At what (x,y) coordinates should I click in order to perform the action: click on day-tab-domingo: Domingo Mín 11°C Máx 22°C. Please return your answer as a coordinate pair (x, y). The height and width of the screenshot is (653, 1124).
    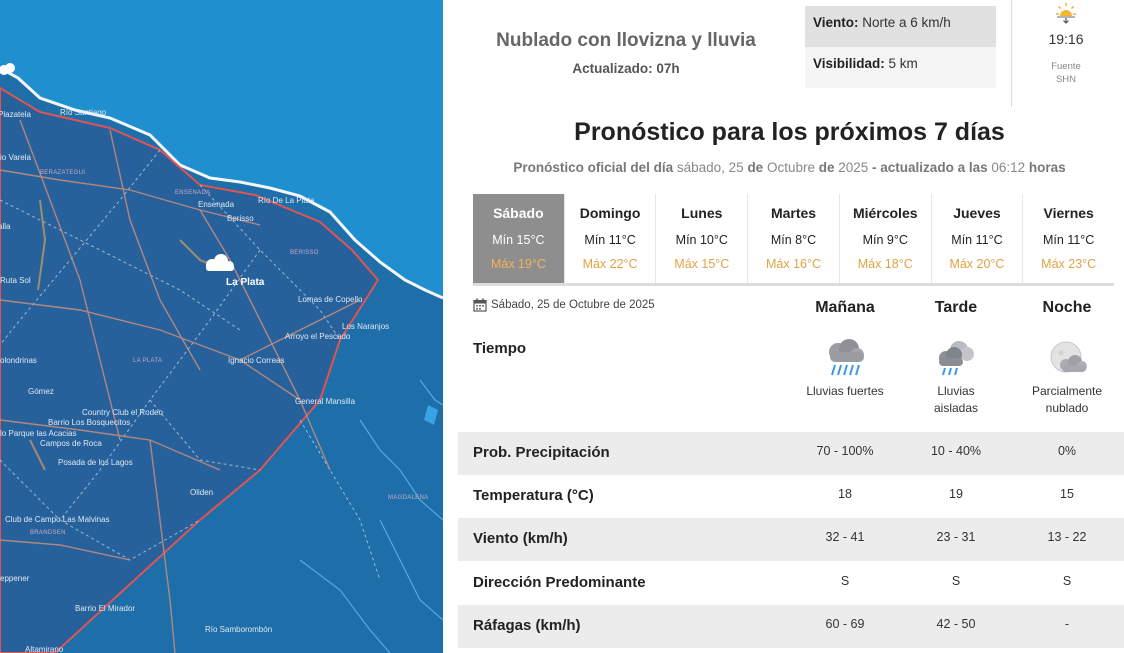
    Looking at the image, I should click on (611, 238).